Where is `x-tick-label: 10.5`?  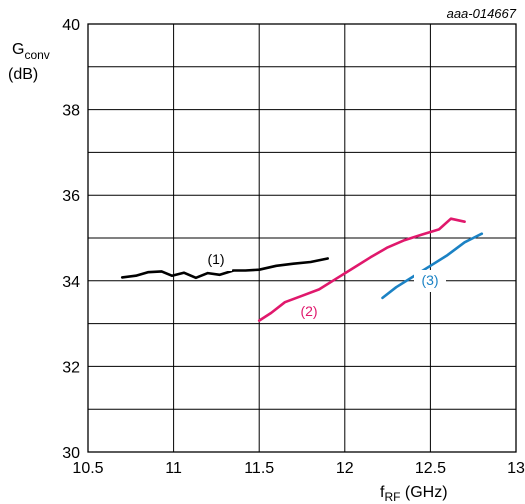
x-tick-label: 10.5 is located at coordinates (87, 468).